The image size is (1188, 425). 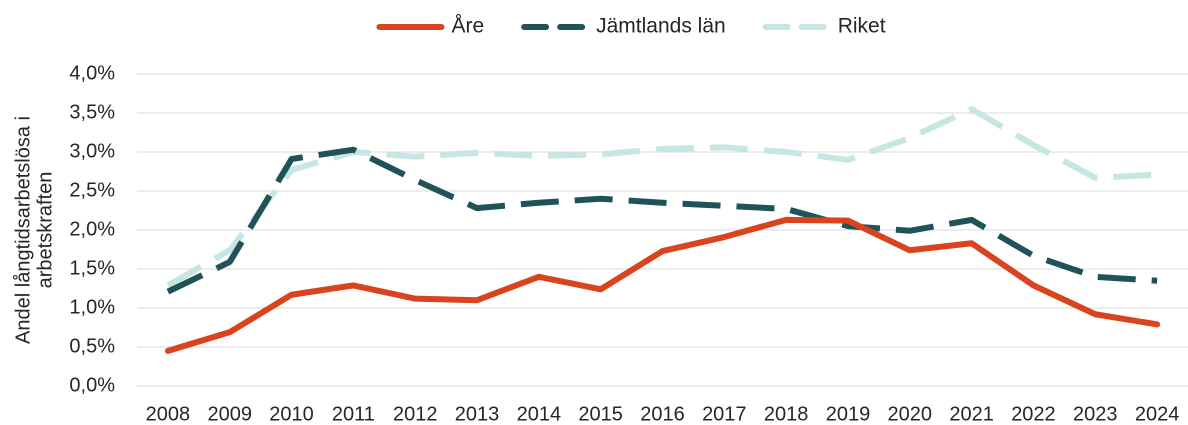 What do you see at coordinates (92, 73) in the screenshot?
I see `y-tick-label: 4,0%` at bounding box center [92, 73].